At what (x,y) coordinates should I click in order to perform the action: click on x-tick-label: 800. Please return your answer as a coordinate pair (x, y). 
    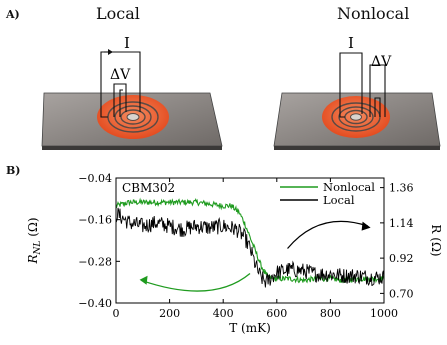
    Looking at the image, I should click on (330, 313).